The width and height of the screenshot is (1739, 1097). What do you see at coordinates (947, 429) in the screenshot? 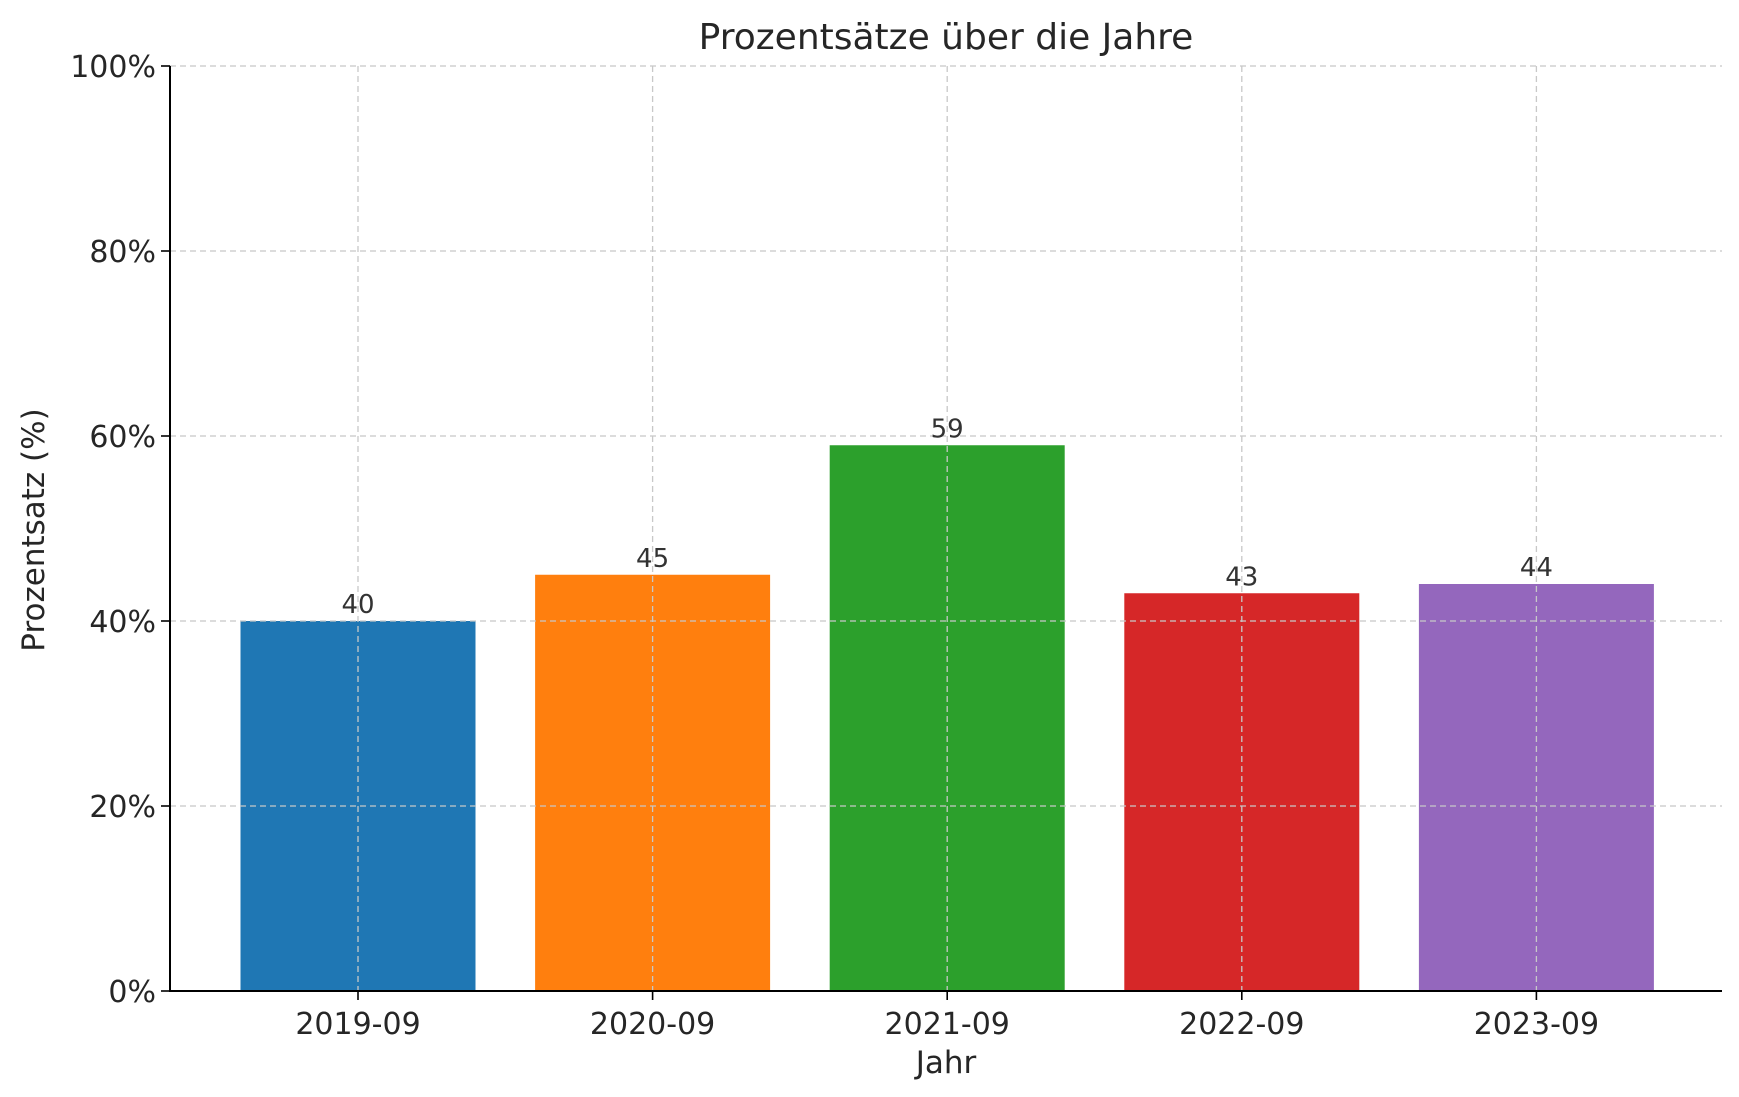
I see `data-label: 59` at bounding box center [947, 429].